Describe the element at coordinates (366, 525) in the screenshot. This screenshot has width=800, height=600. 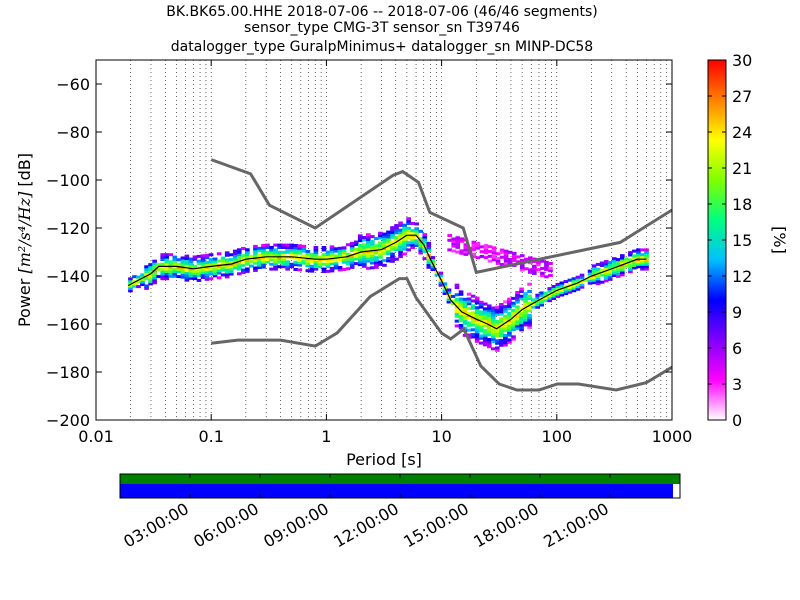
I see `time-tick-label: 12:00:00` at that location.